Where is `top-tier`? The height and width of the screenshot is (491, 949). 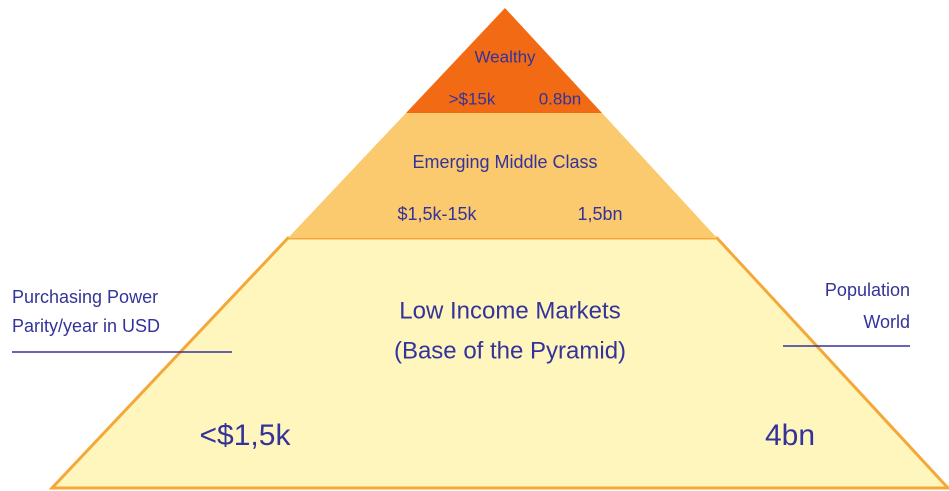 top-tier is located at coordinates (504, 60).